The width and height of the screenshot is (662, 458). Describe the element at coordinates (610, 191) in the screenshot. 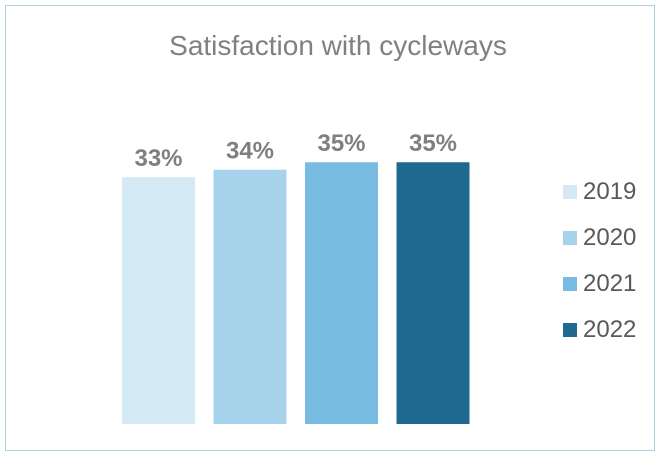

I see `legend-label: 2019` at that location.